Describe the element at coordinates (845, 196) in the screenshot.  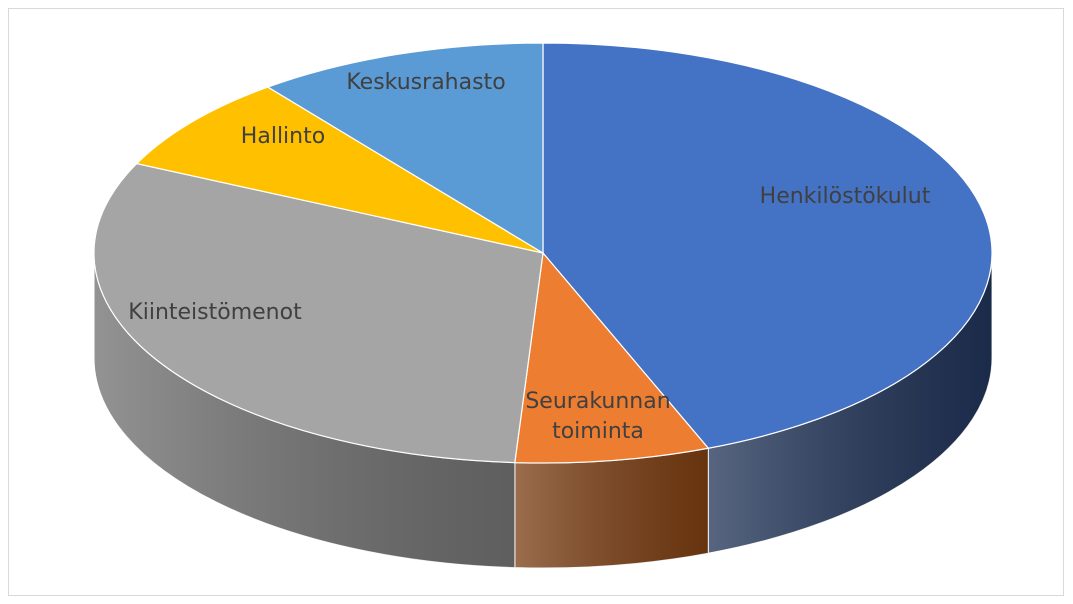
I see `slice-label: Henkilöstökulut` at that location.